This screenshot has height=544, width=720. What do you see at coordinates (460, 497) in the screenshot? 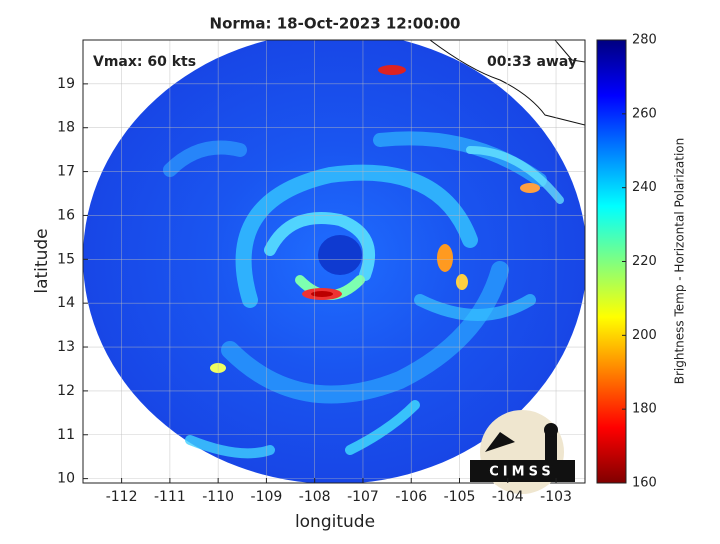
I see `x-tick-label: -105` at bounding box center [460, 497].